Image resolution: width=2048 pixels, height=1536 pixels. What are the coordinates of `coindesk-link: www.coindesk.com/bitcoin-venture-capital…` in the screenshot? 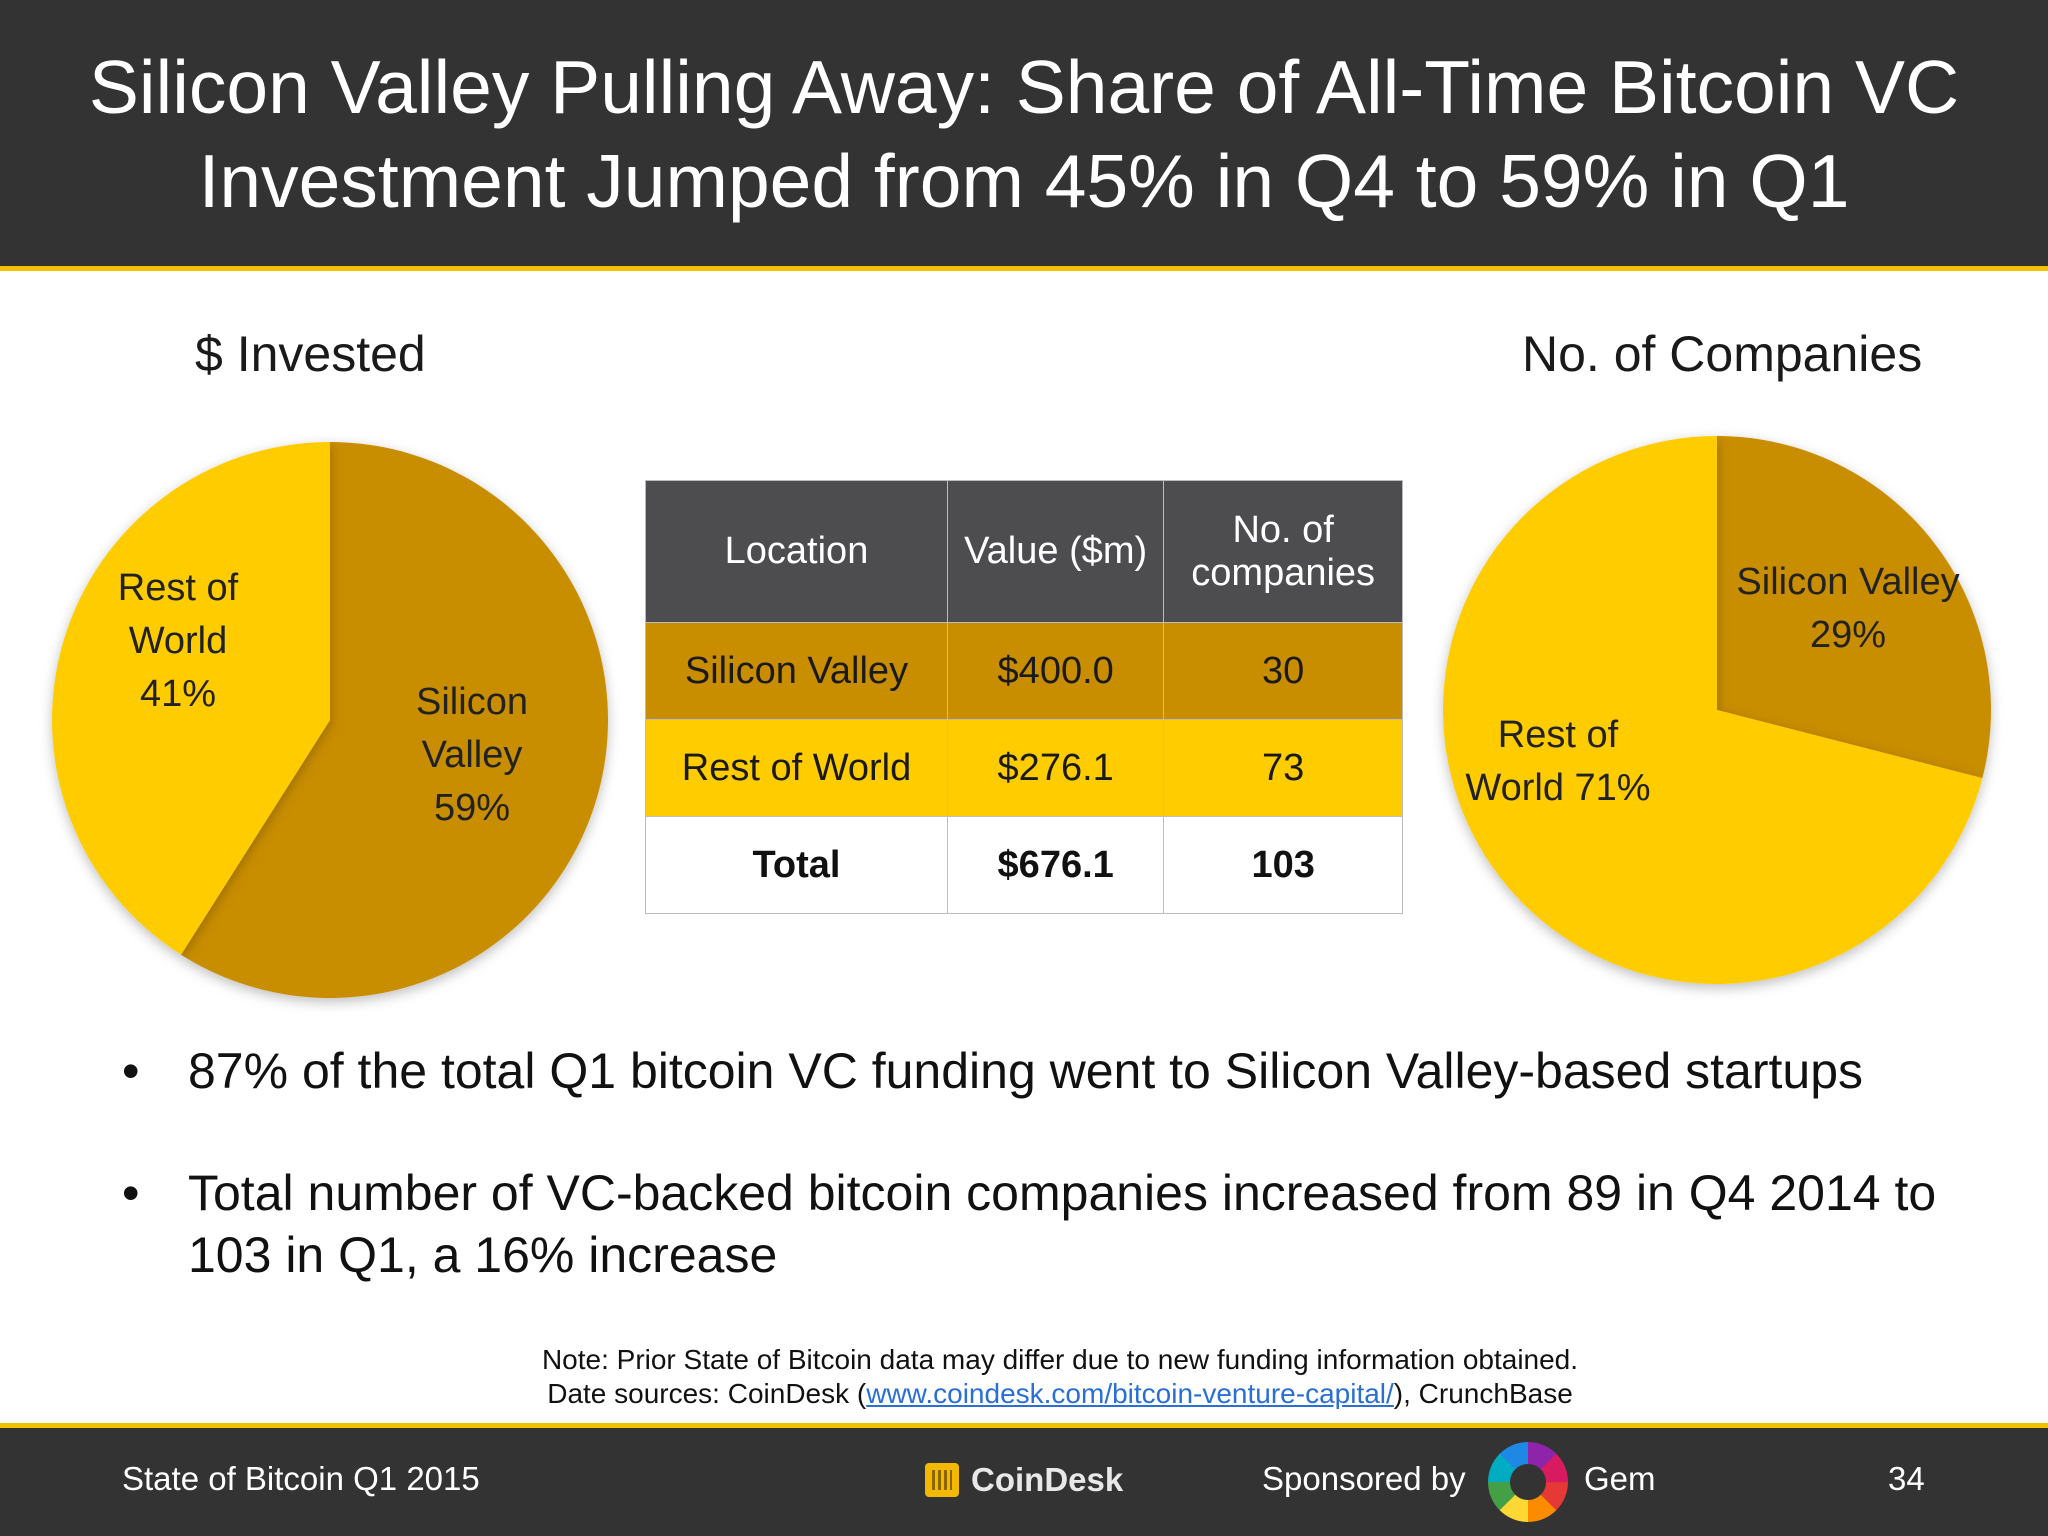 It's located at (1130, 1393).